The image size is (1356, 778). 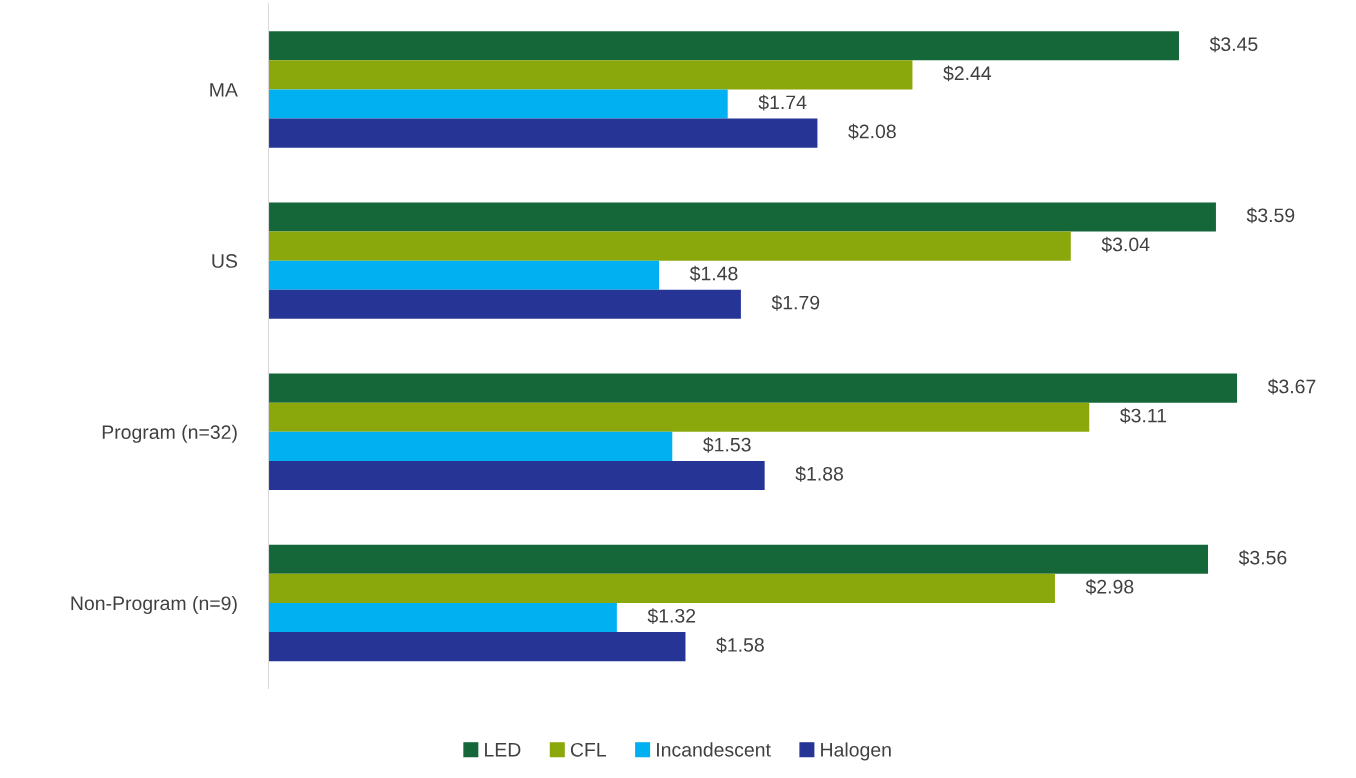 What do you see at coordinates (1143, 415) in the screenshot?
I see `data-label: $3.11` at bounding box center [1143, 415].